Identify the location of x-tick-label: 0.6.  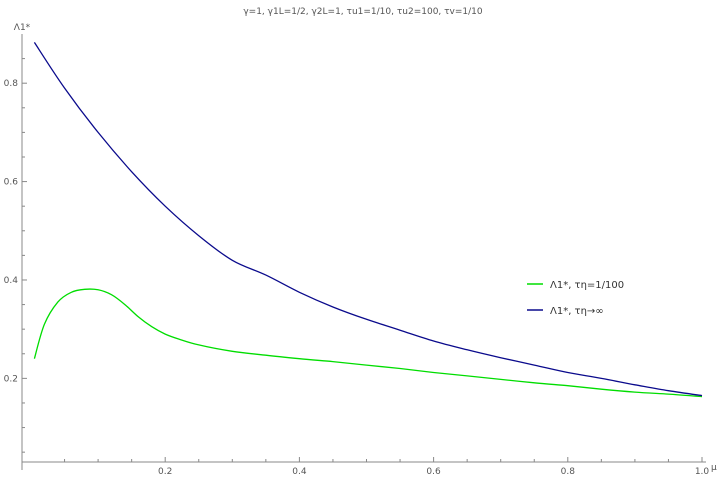
(433, 472).